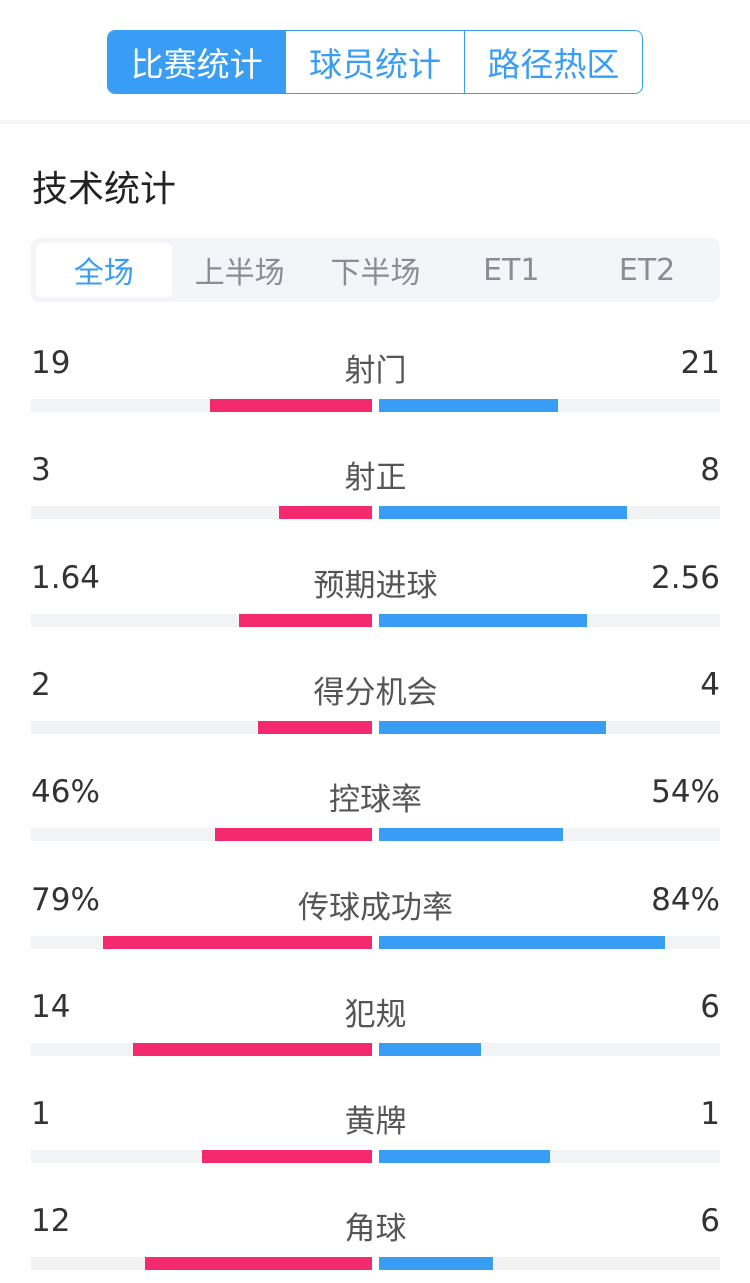 The height and width of the screenshot is (1283, 750). Describe the element at coordinates (375, 1229) in the screenshot. I see `stat-name: 角球` at that location.